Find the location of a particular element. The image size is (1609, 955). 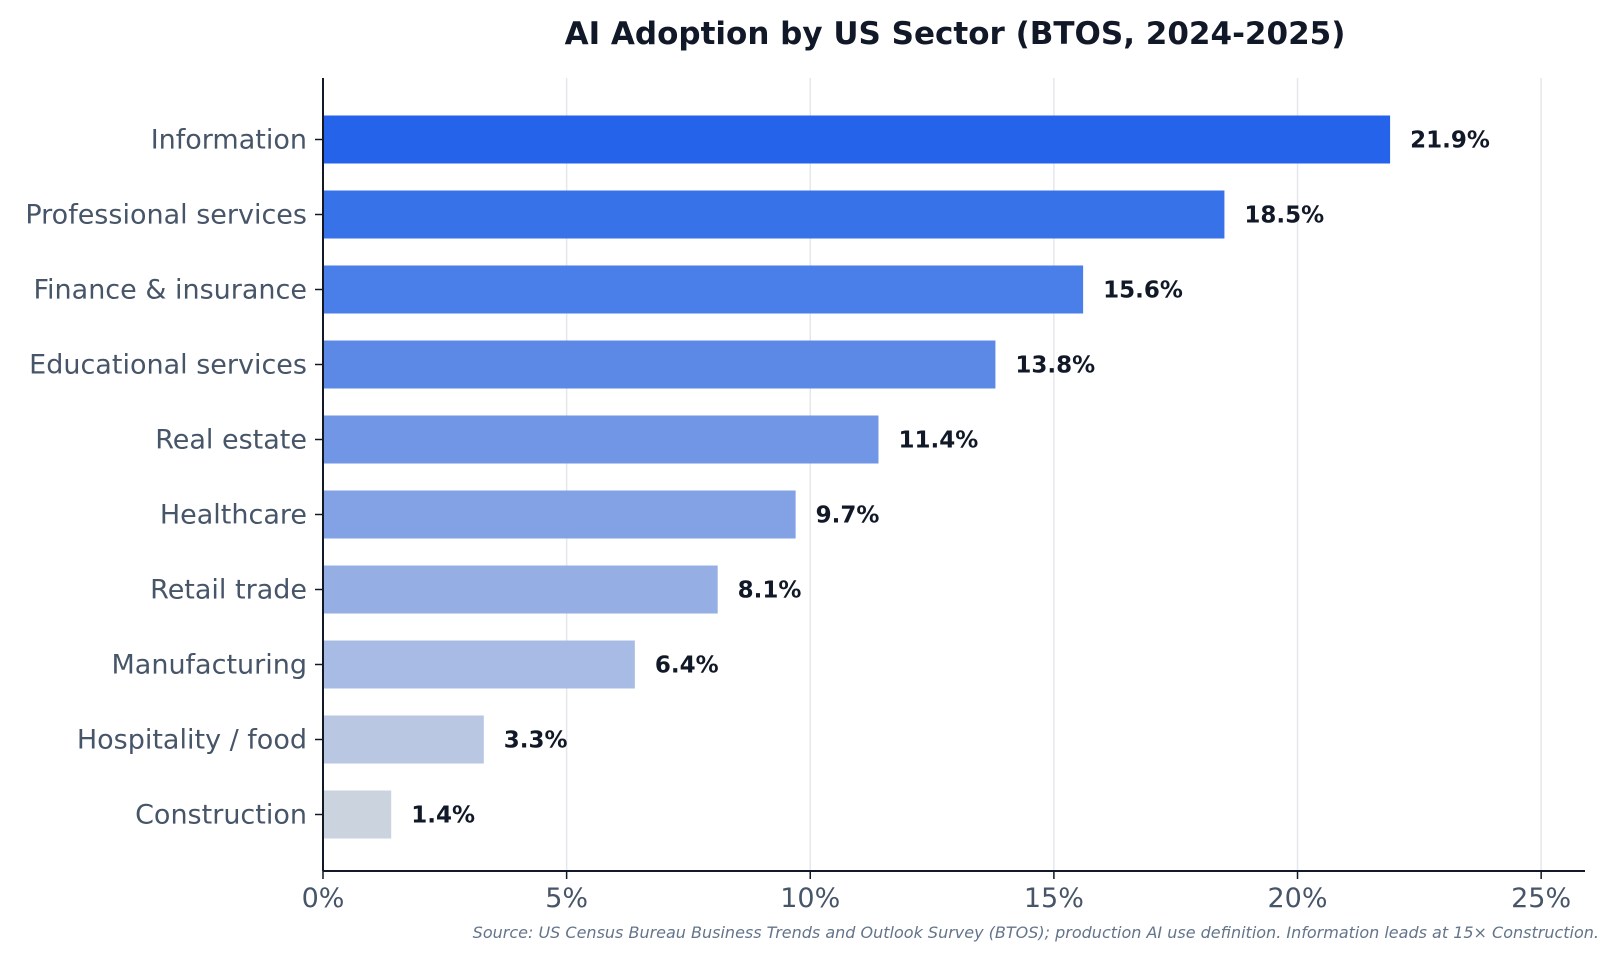

x-tick-label: 0% is located at coordinates (323, 898).